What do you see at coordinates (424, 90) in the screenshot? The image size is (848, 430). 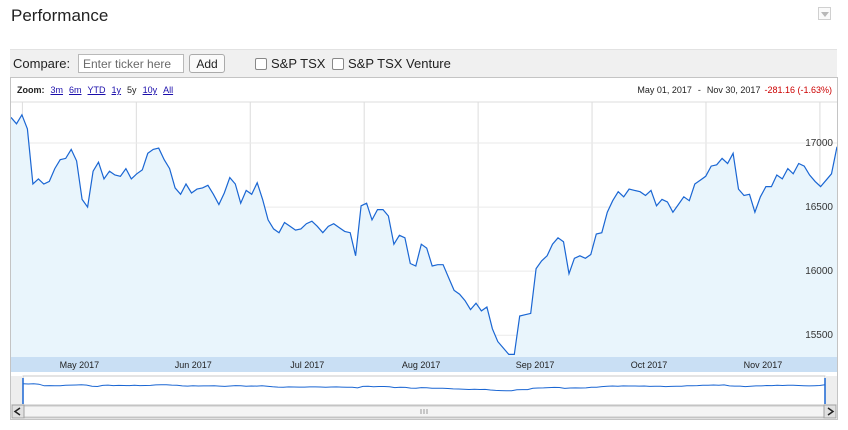 I see `zoom-bar: Zoom: 3m 6m YTD 1y 5y 10y All` at bounding box center [424, 90].